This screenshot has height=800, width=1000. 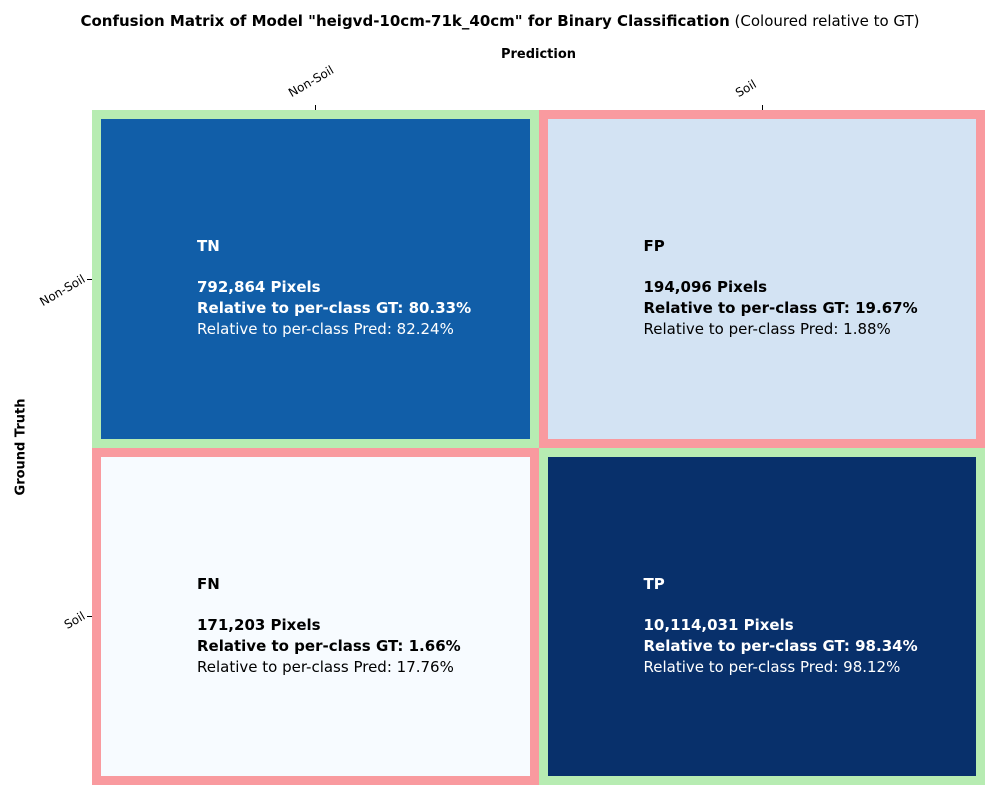 What do you see at coordinates (780, 308) in the screenshot?
I see `cell-relative-gt: Relative to per-class GT: 19.67%` at bounding box center [780, 308].